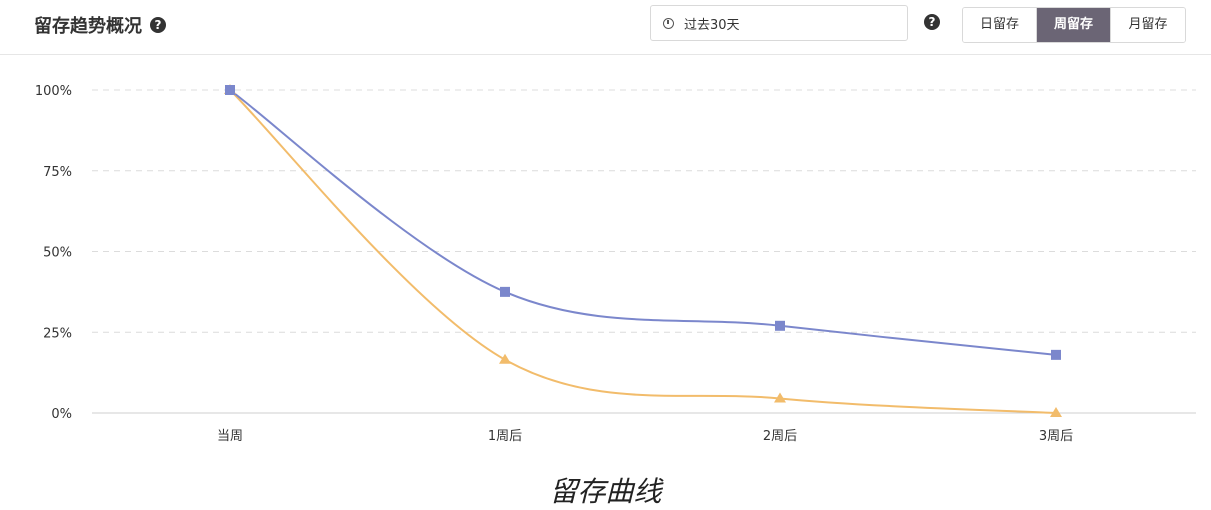 The image size is (1211, 510). Describe the element at coordinates (57, 253) in the screenshot. I see `y-tick-label: 50%` at that location.